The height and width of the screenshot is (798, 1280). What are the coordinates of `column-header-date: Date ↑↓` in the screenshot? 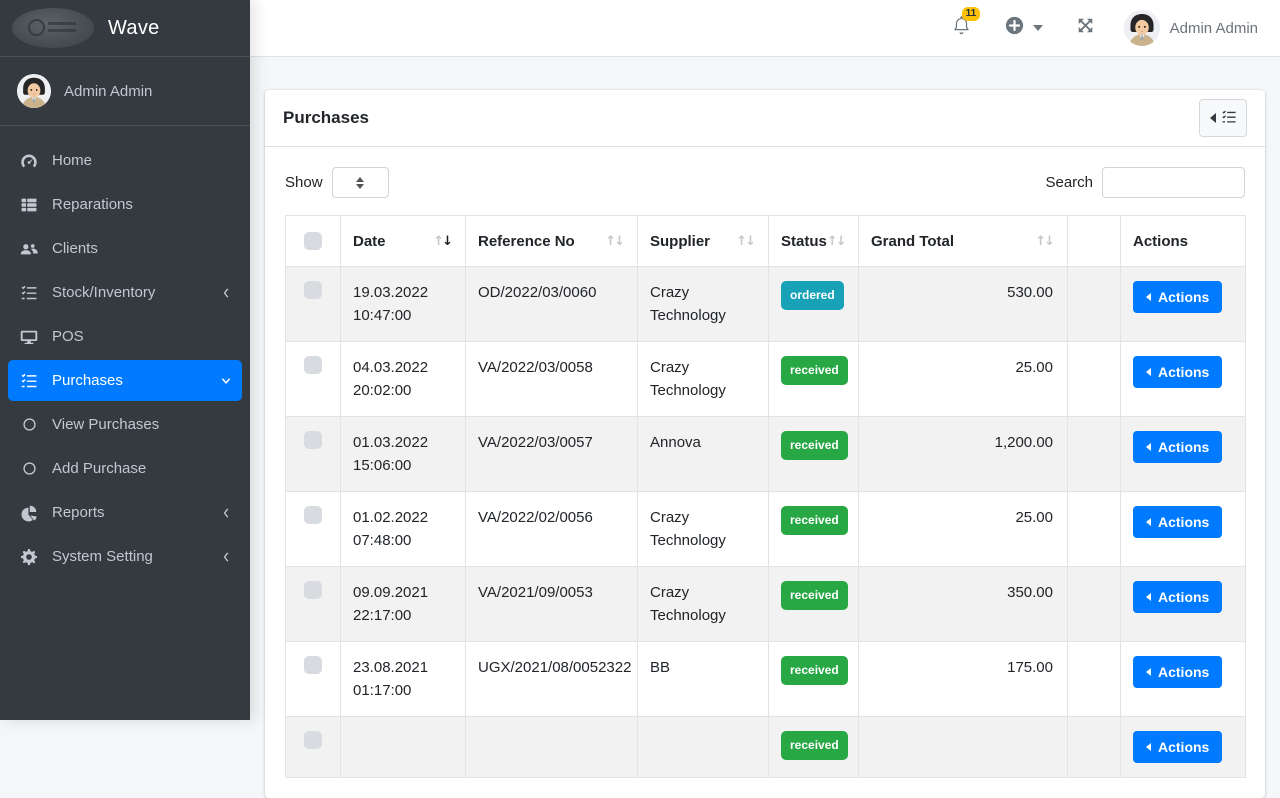 It's located at (403, 241).